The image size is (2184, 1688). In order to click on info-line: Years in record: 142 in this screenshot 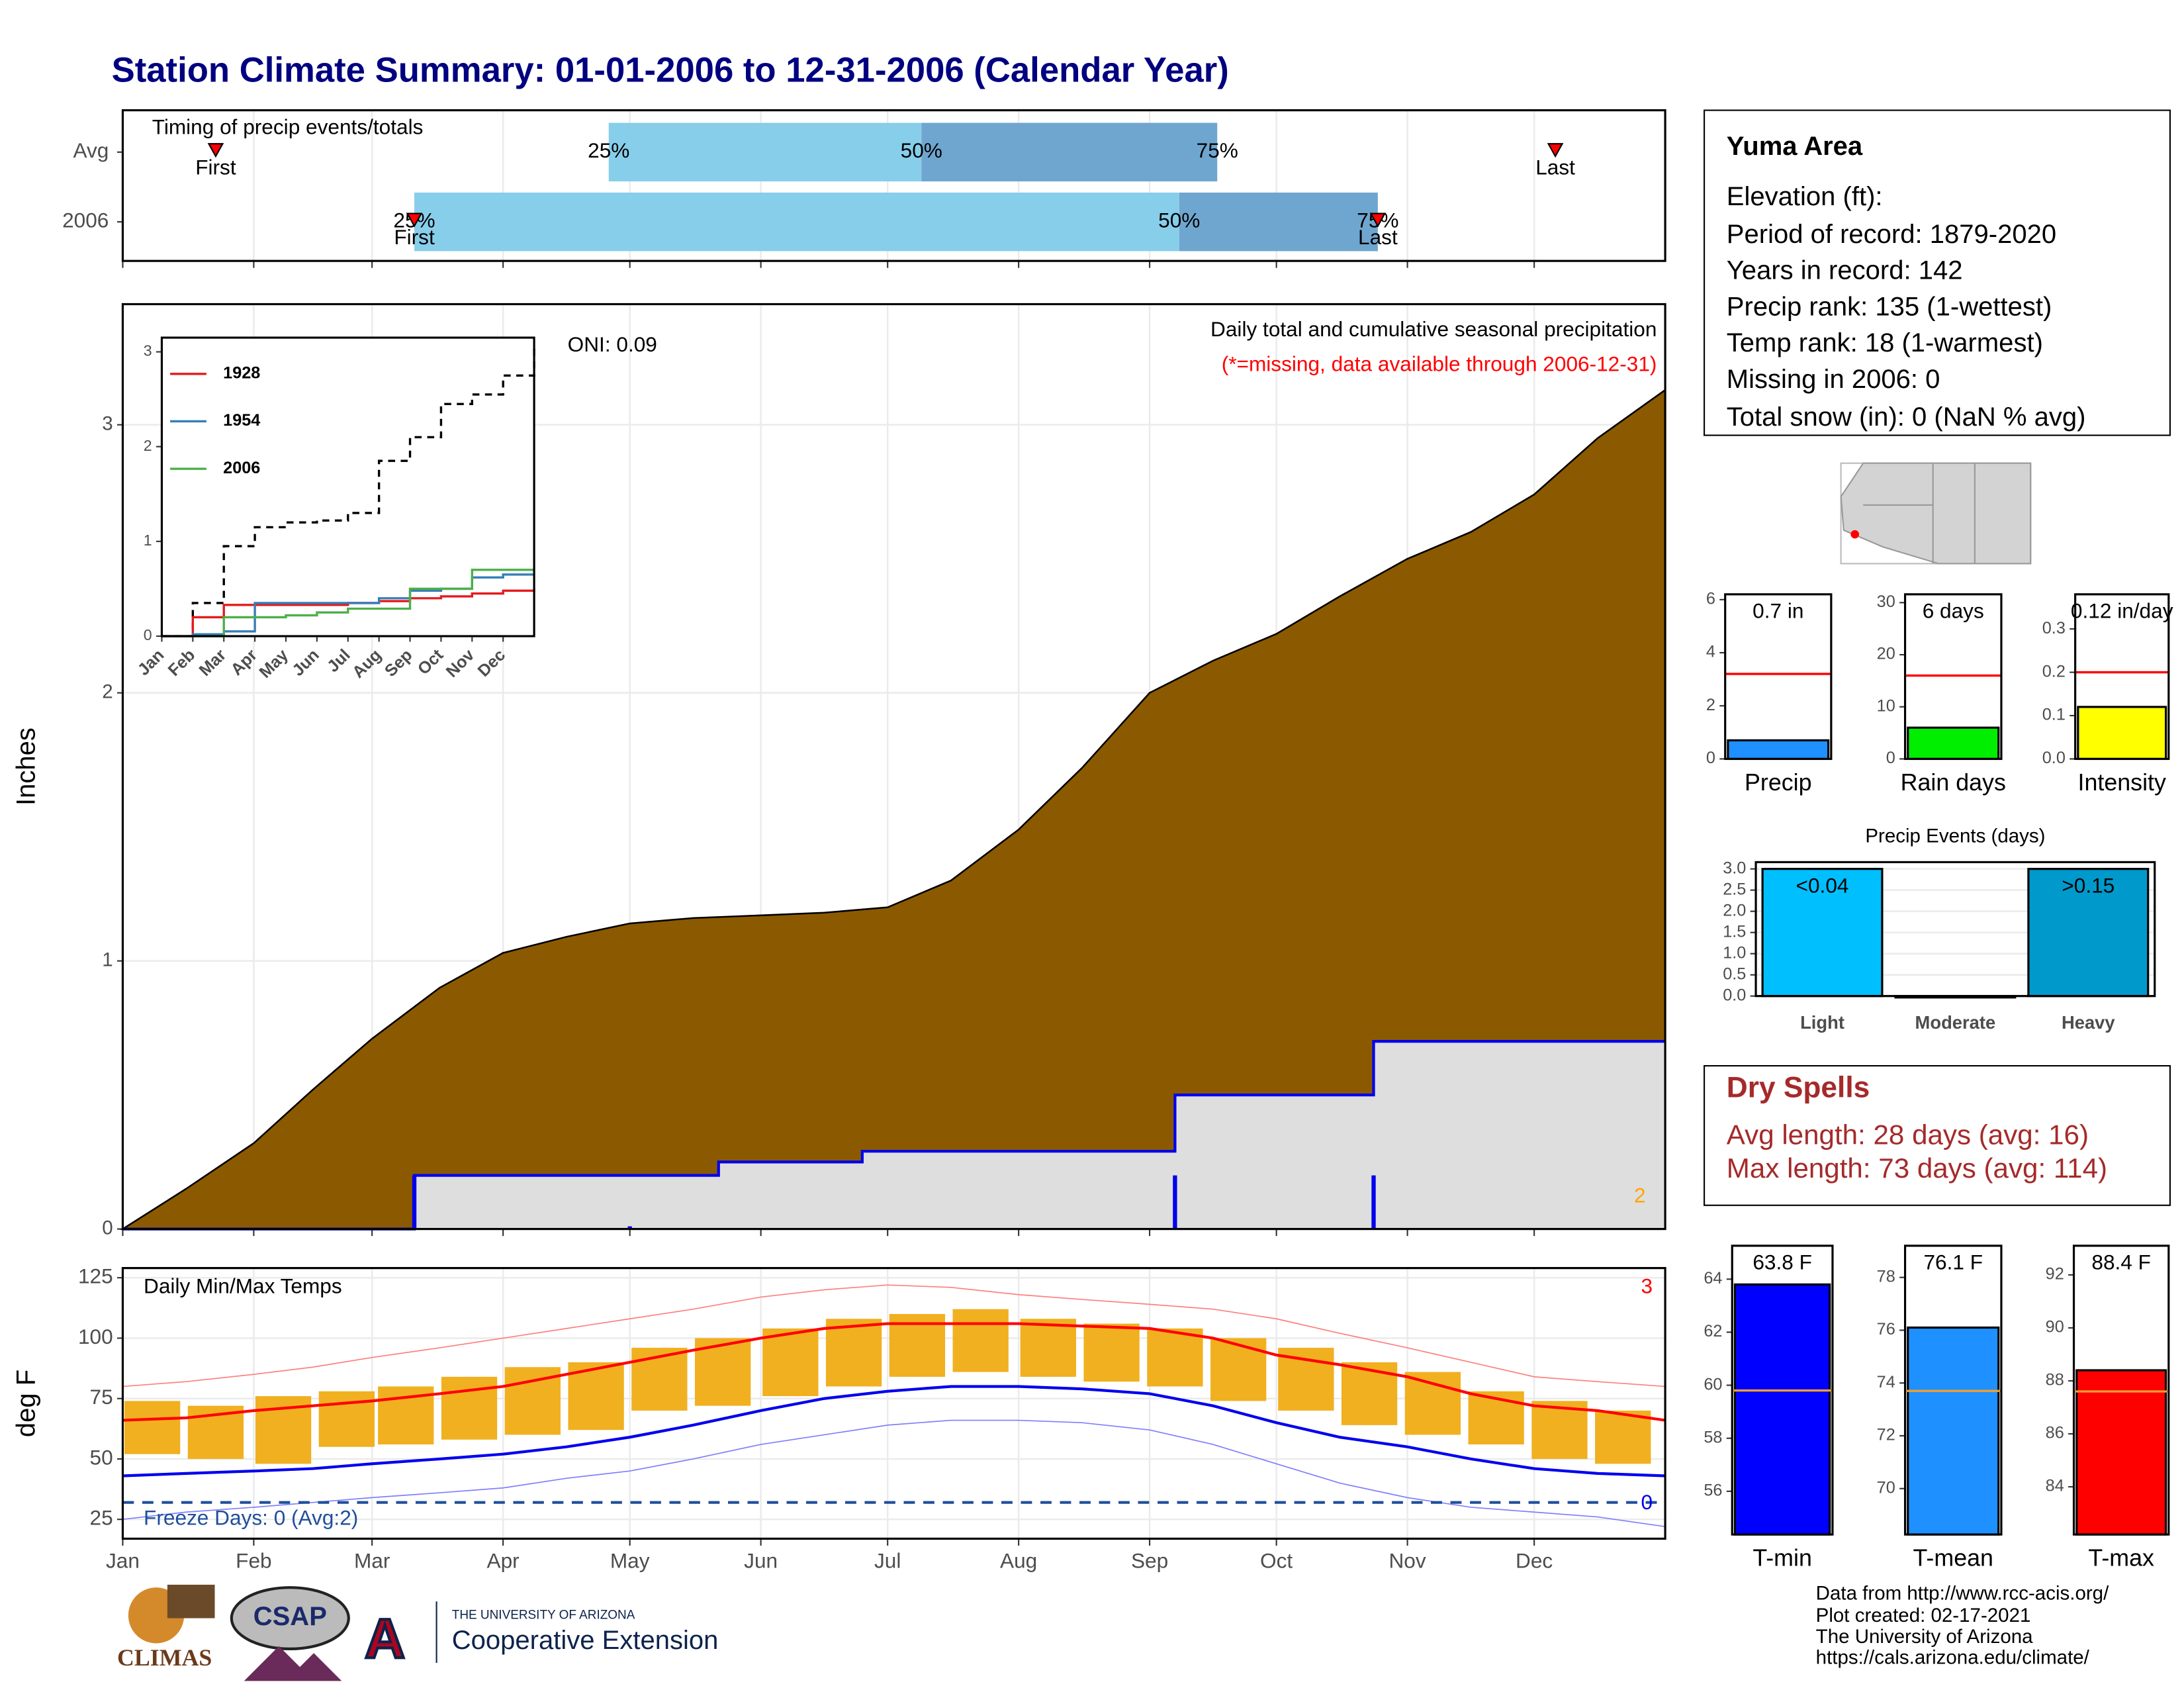, I will do `click(1845, 270)`.